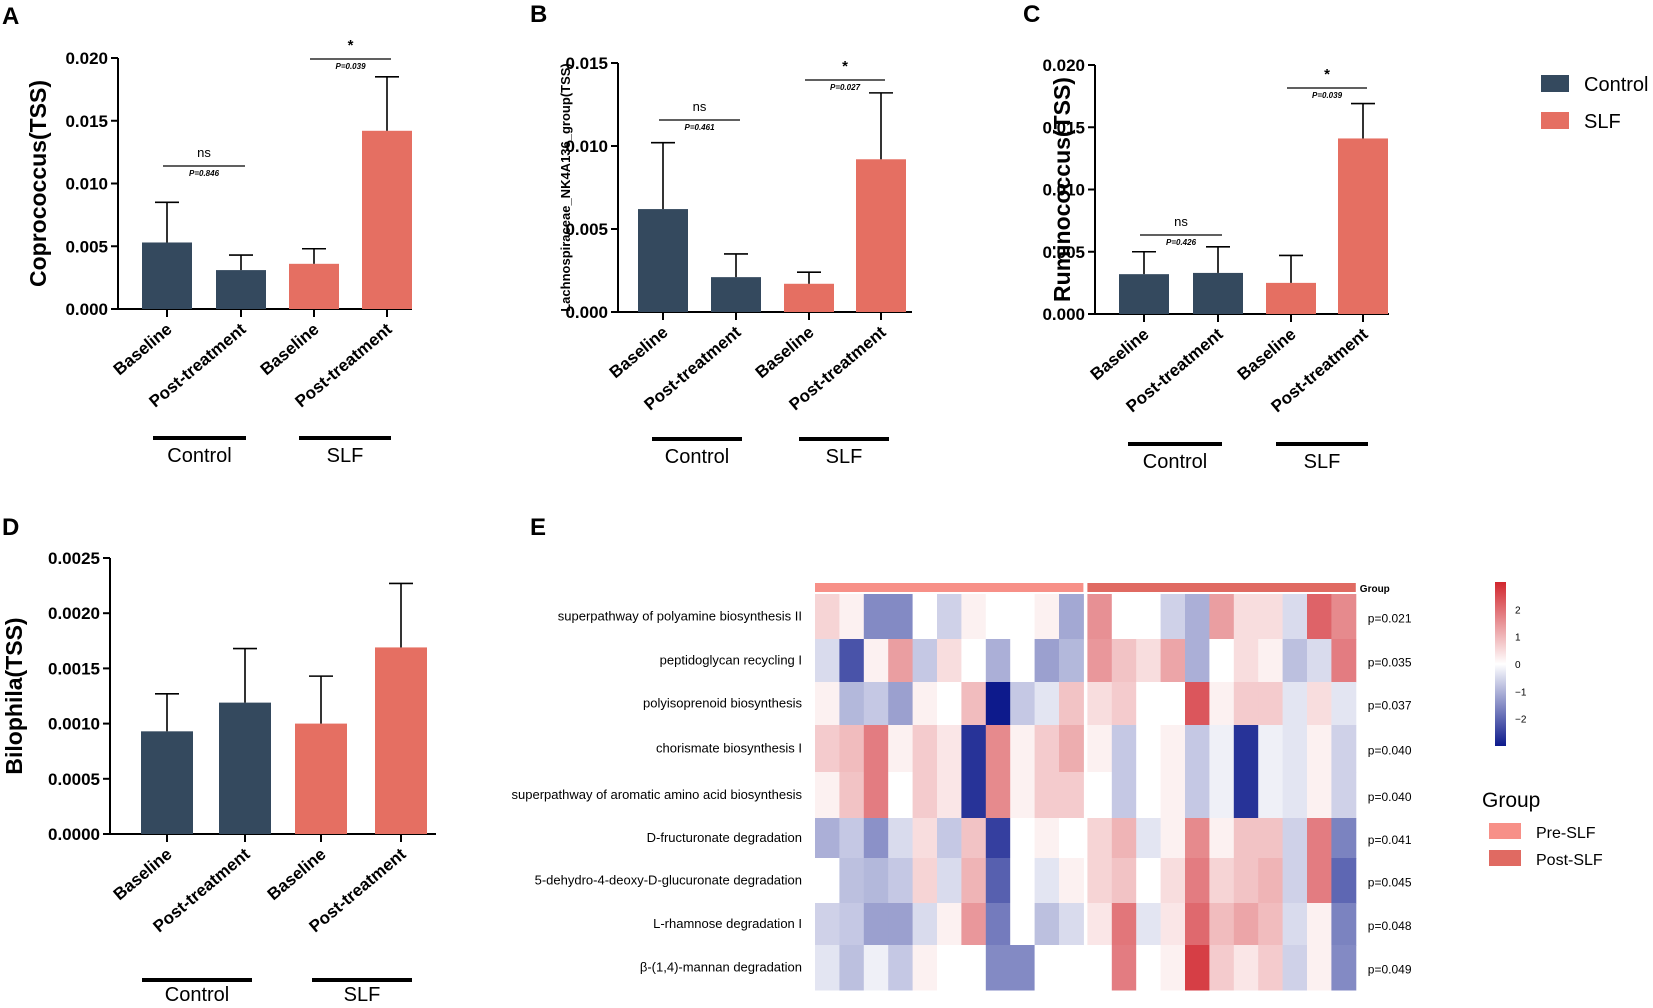 The height and width of the screenshot is (1008, 1653). Describe the element at coordinates (727, 923) in the screenshot. I see `heatmap-row-label: L-rhamnose degradation I` at that location.